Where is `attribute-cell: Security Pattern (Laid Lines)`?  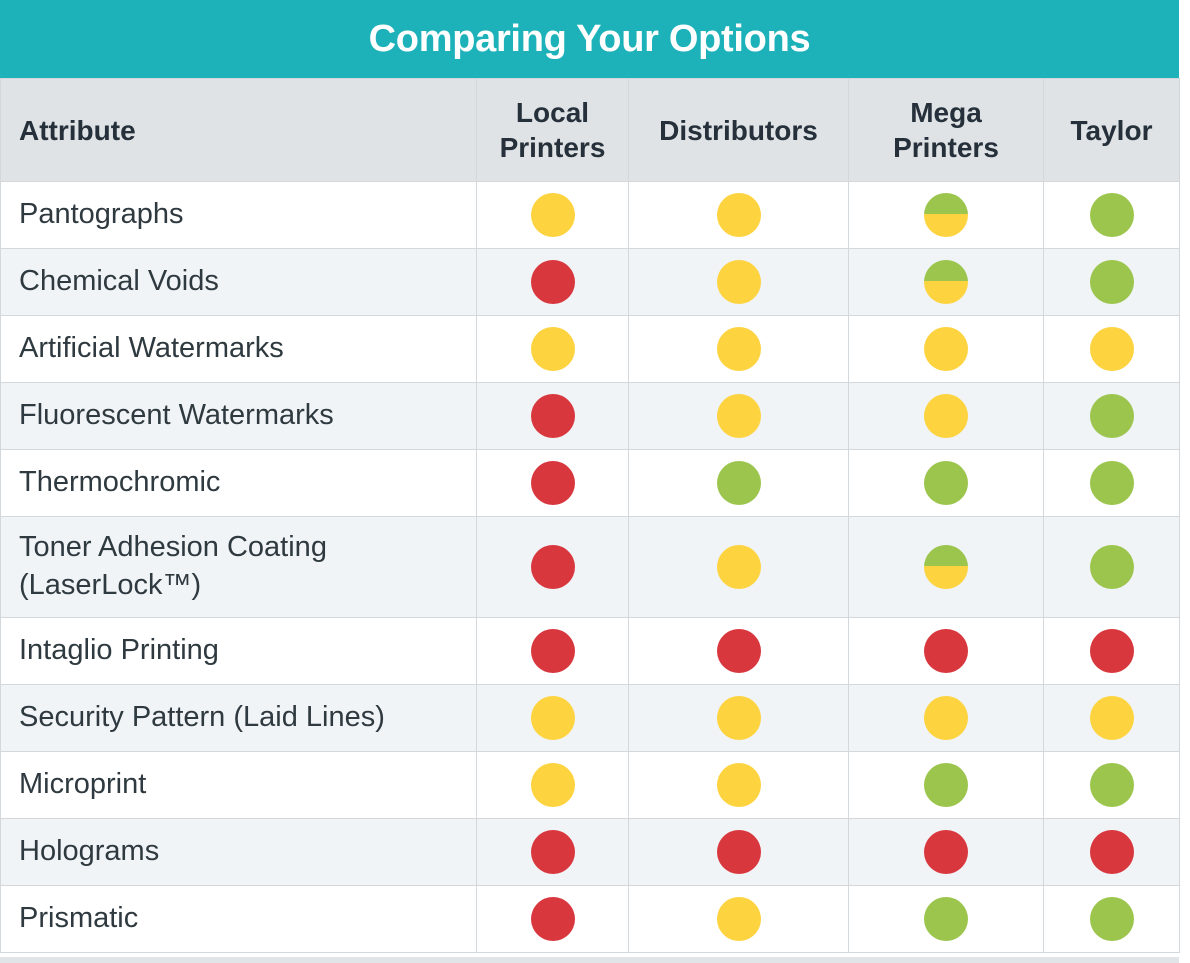
attribute-cell: Security Pattern (Laid Lines) is located at coordinates (238, 718).